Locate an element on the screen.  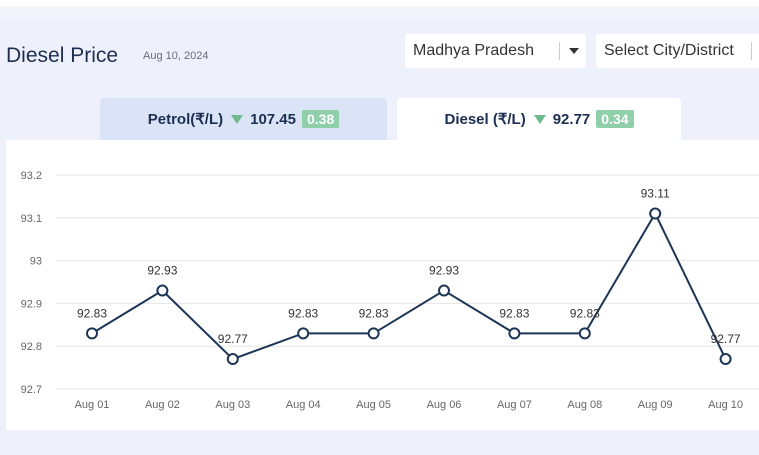
x-tick-label: Aug 06 is located at coordinates (444, 405).